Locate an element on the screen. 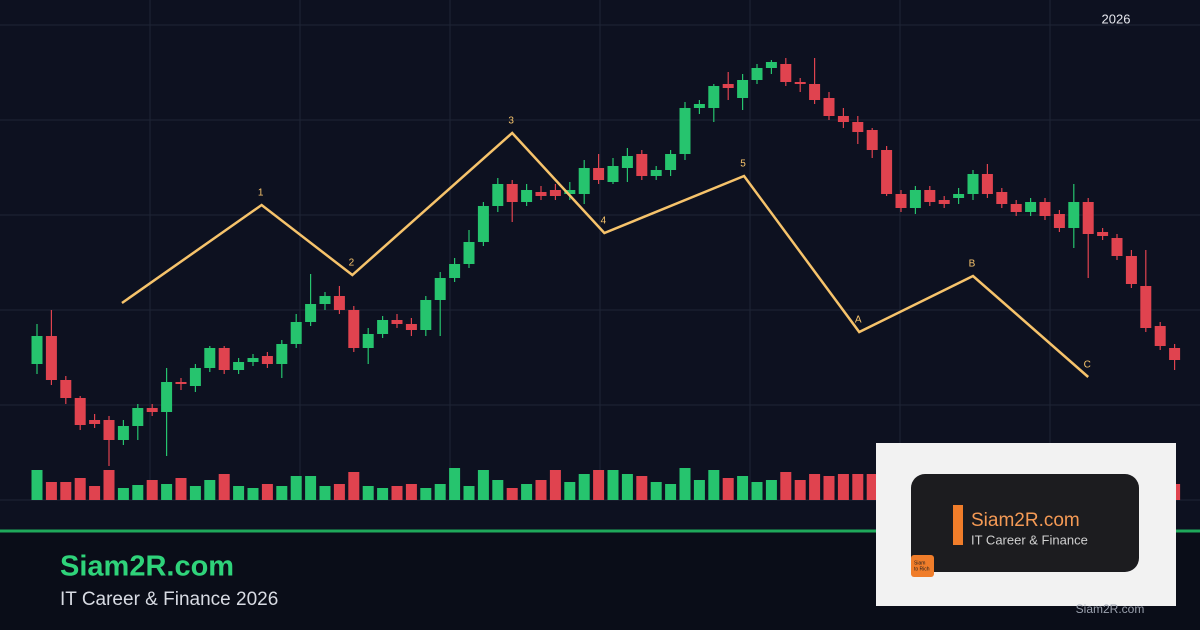  wave-label: C is located at coordinates (1087, 365).